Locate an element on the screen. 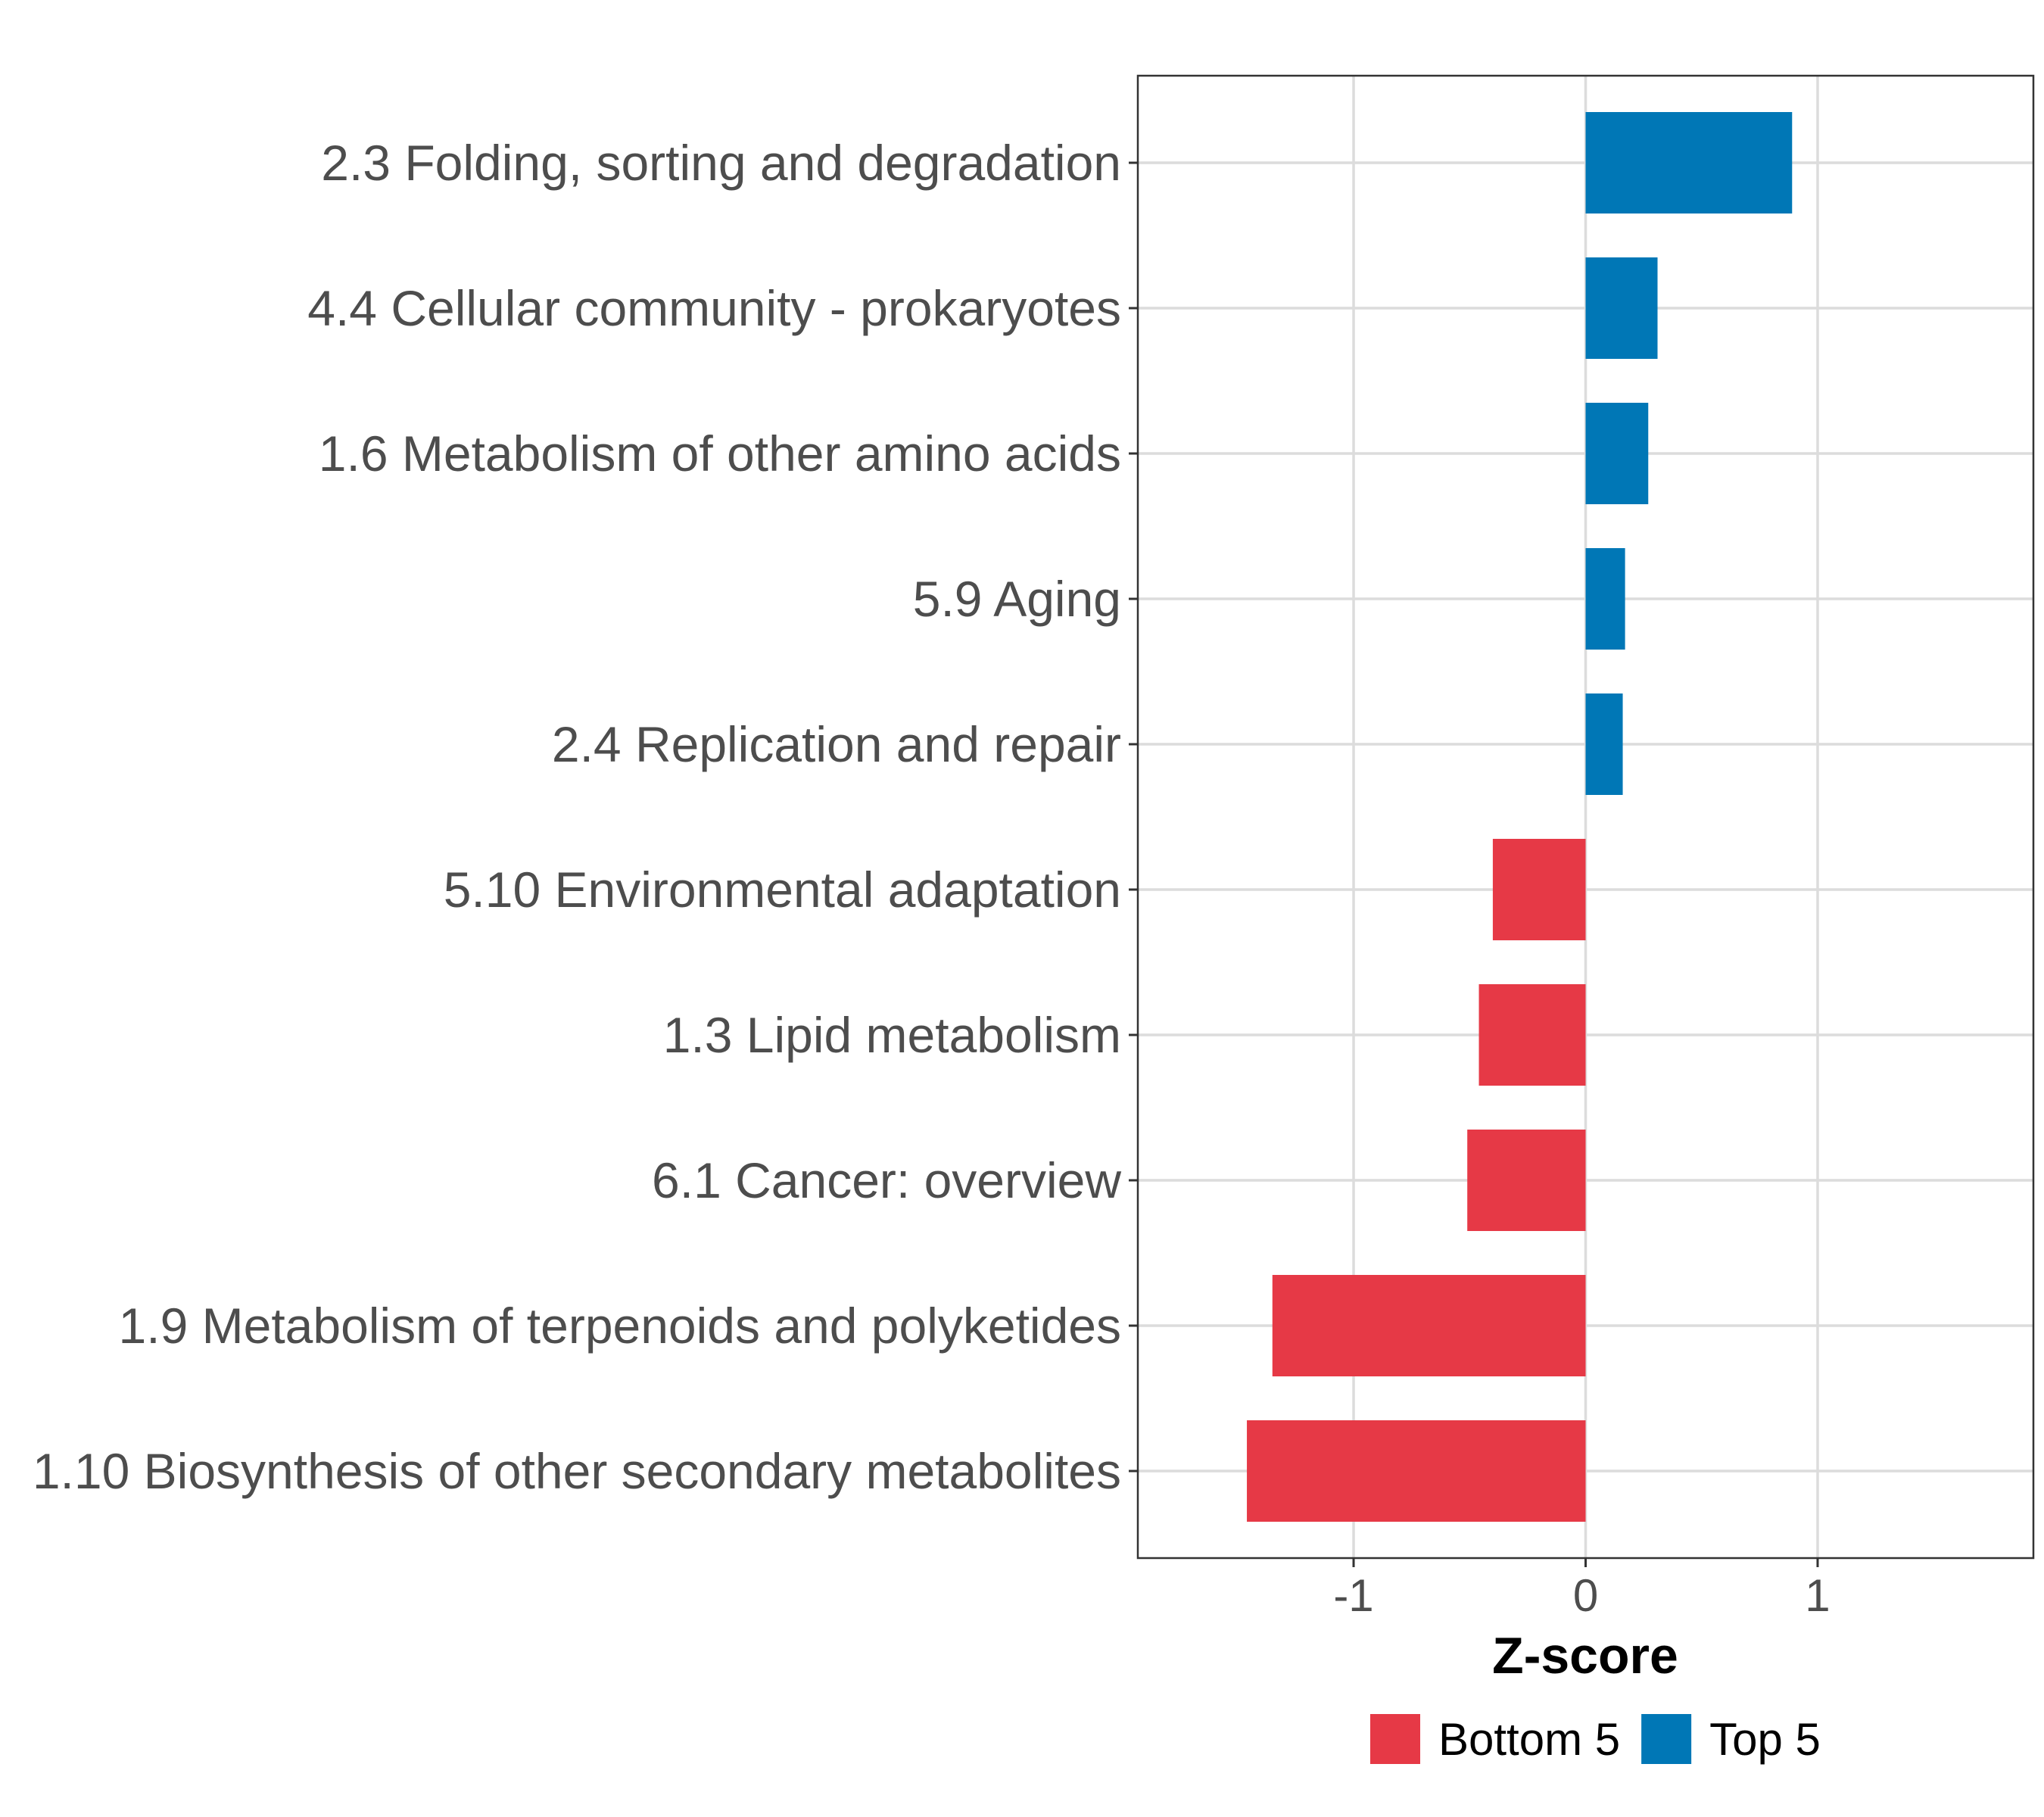 The width and height of the screenshot is (2044, 1817). y-tick-label: 2.3 Folding, sorting and degradation is located at coordinates (721, 163).